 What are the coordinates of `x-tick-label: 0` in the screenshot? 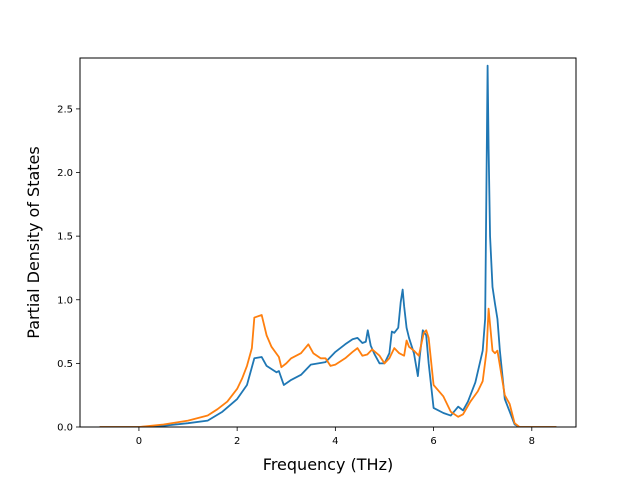 It's located at (139, 441).